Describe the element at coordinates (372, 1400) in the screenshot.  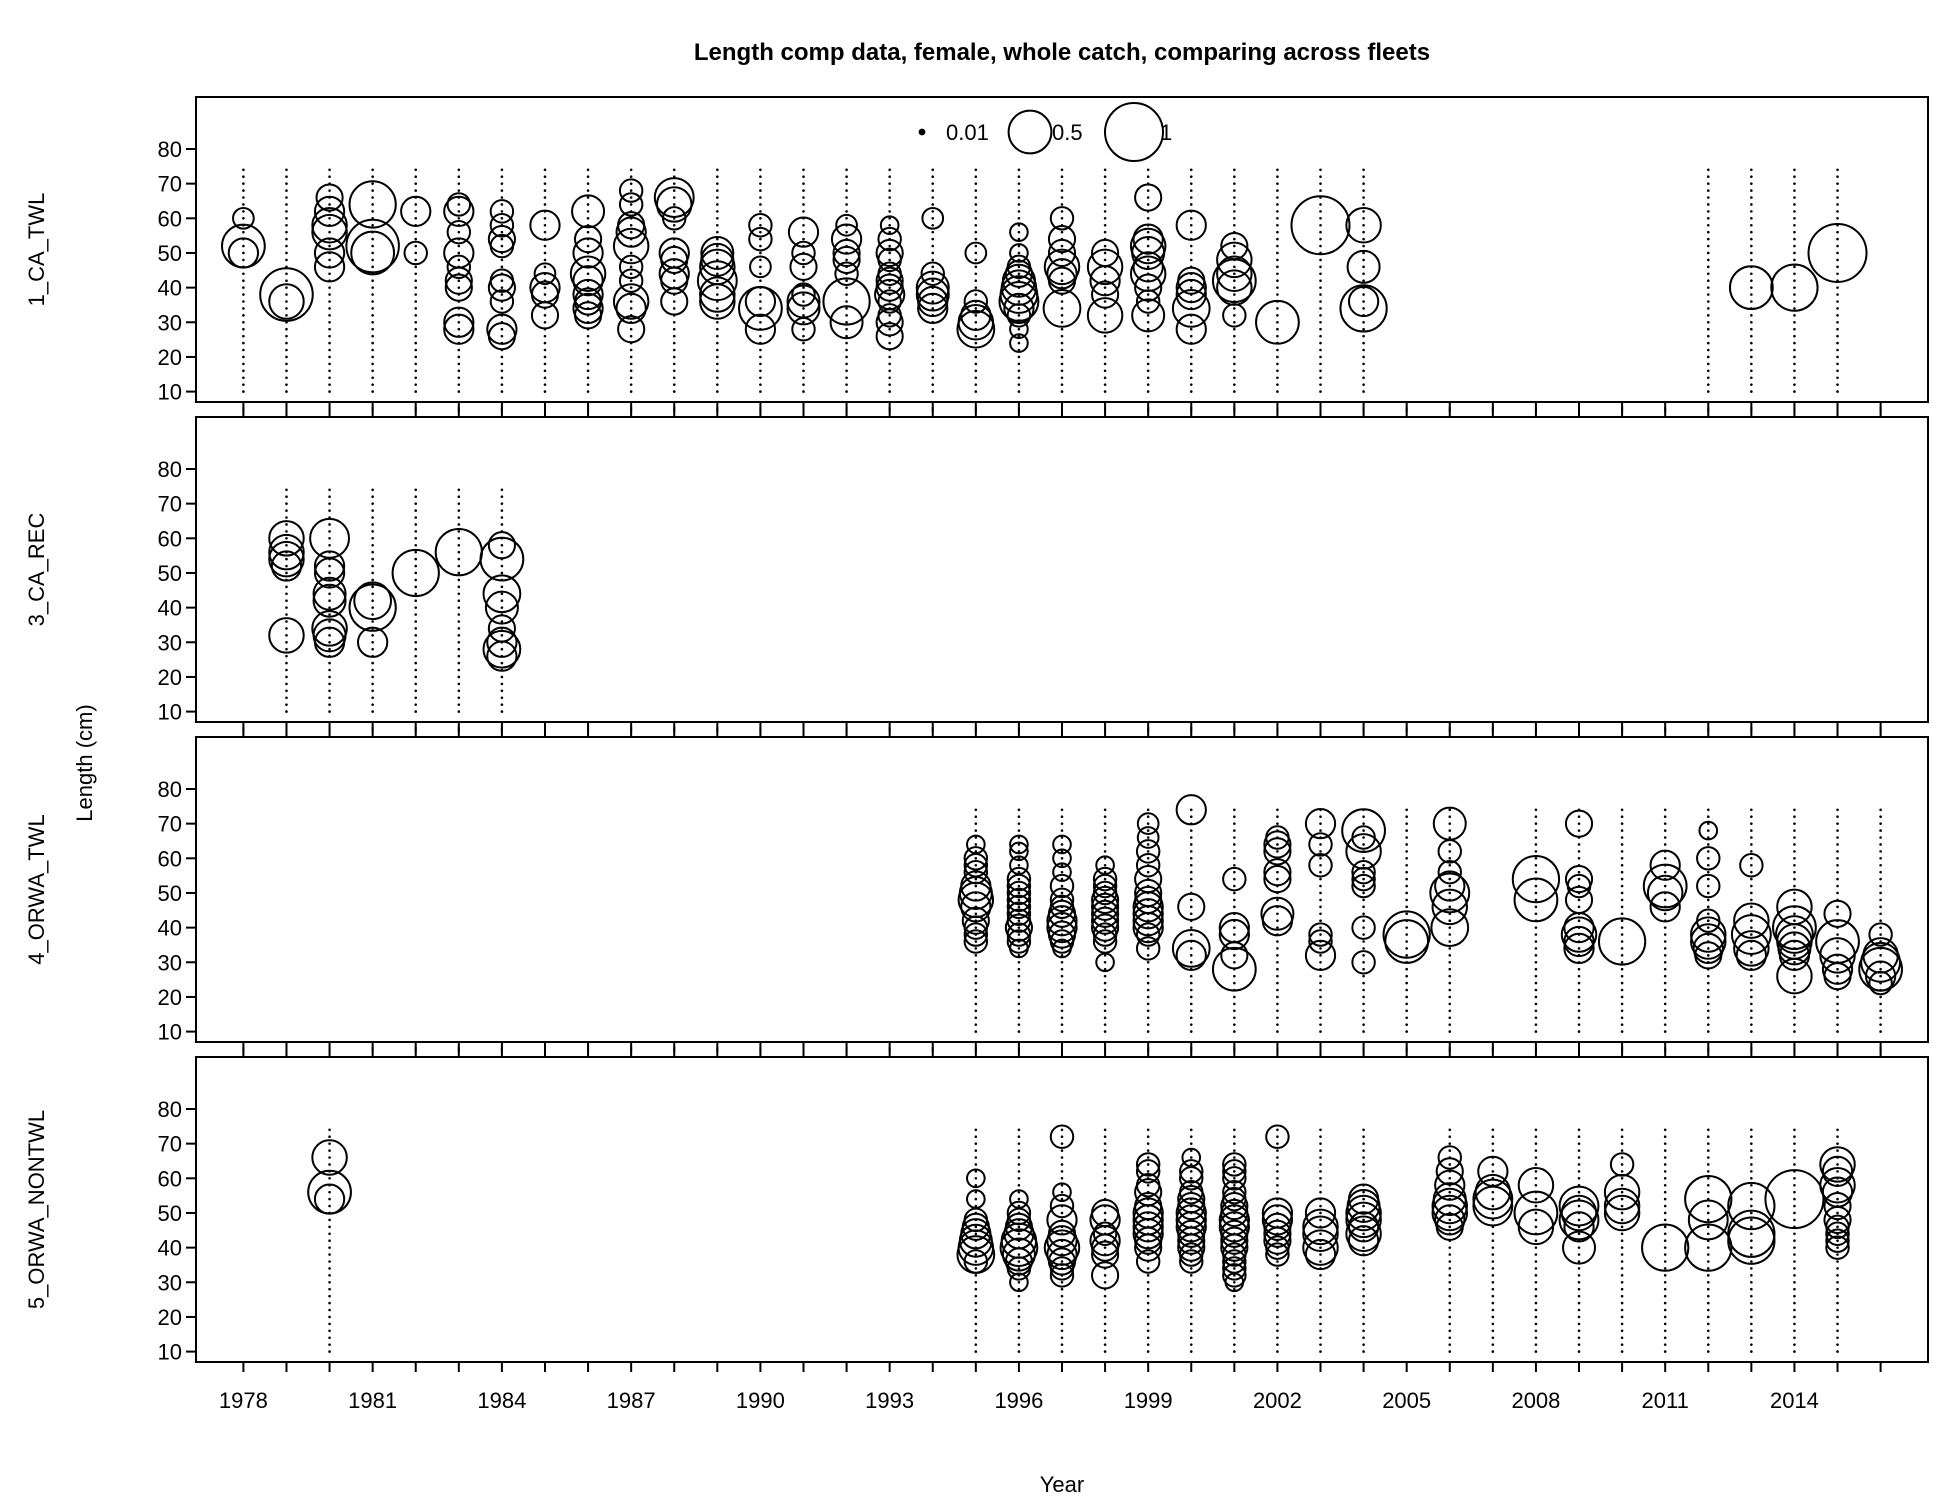
I see `x-tick-label: 1981` at that location.